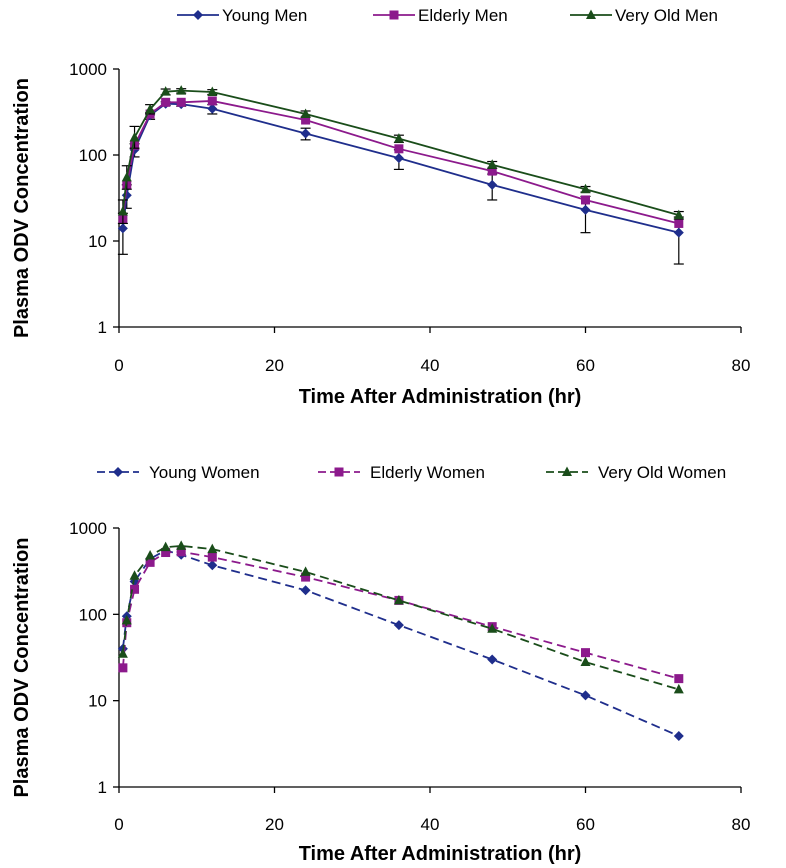  I want to click on series-elderly-men, so click(401, 162).